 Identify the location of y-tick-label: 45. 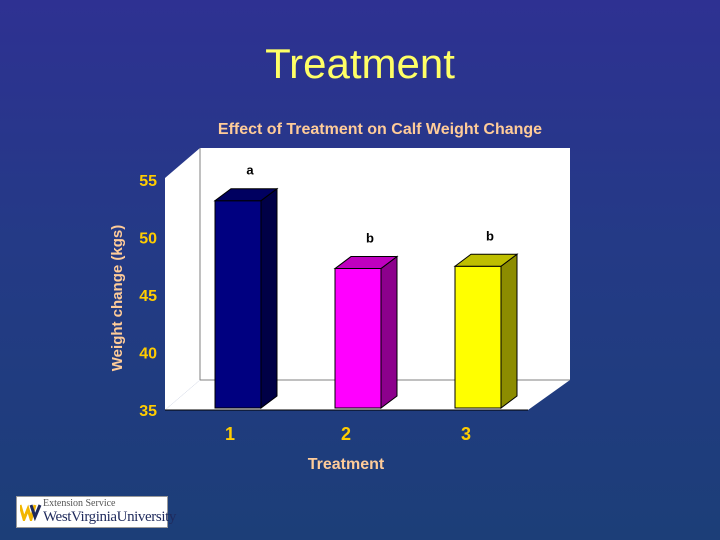
(148, 296).